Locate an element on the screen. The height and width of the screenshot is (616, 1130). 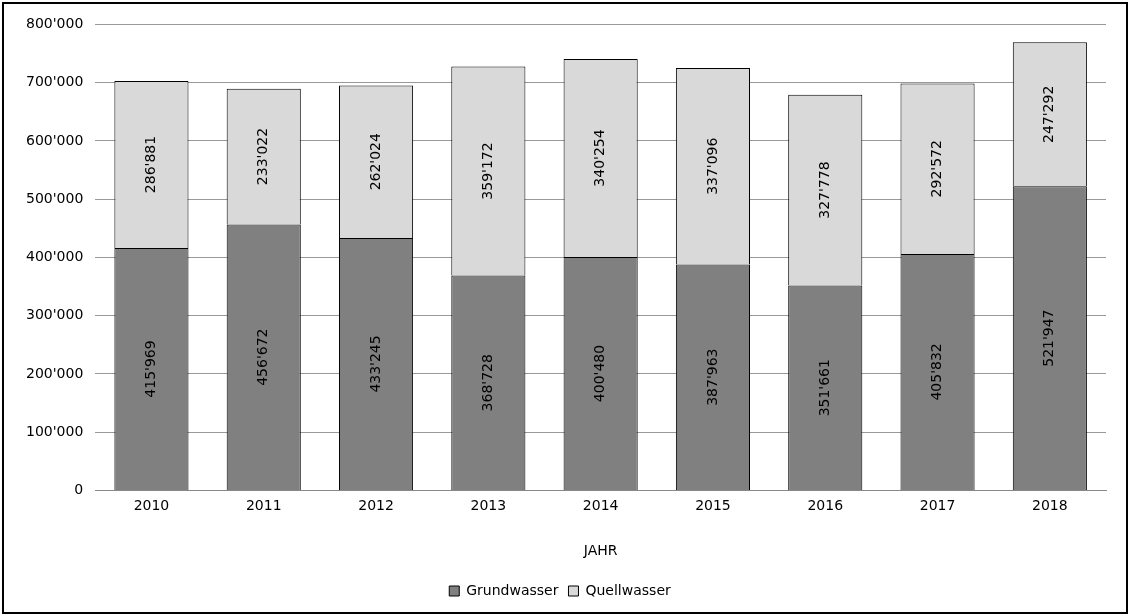
y-tick-label: 600'000 is located at coordinates (55, 139).